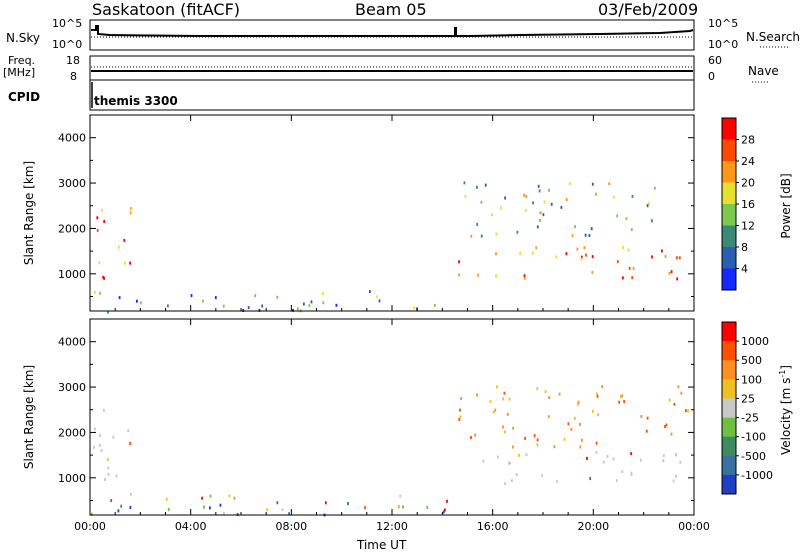 The height and width of the screenshot is (554, 800). Describe the element at coordinates (72, 432) in the screenshot. I see `y-tick-label: 2000` at that location.